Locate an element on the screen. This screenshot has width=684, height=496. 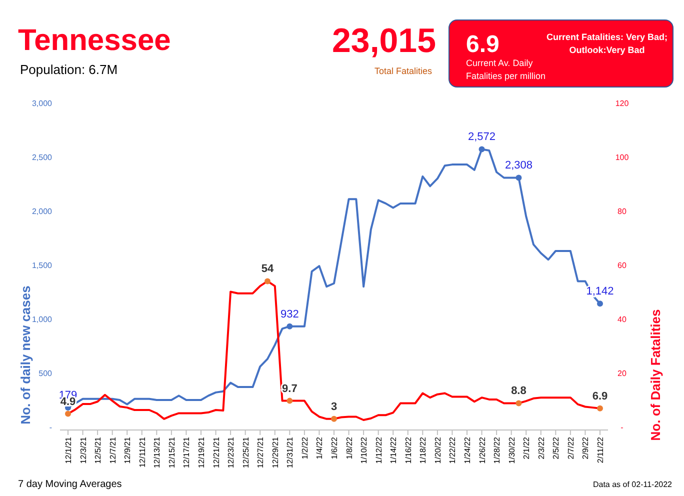
text: Current Av. Daily Fatalities per million is located at coordinates (506, 69).